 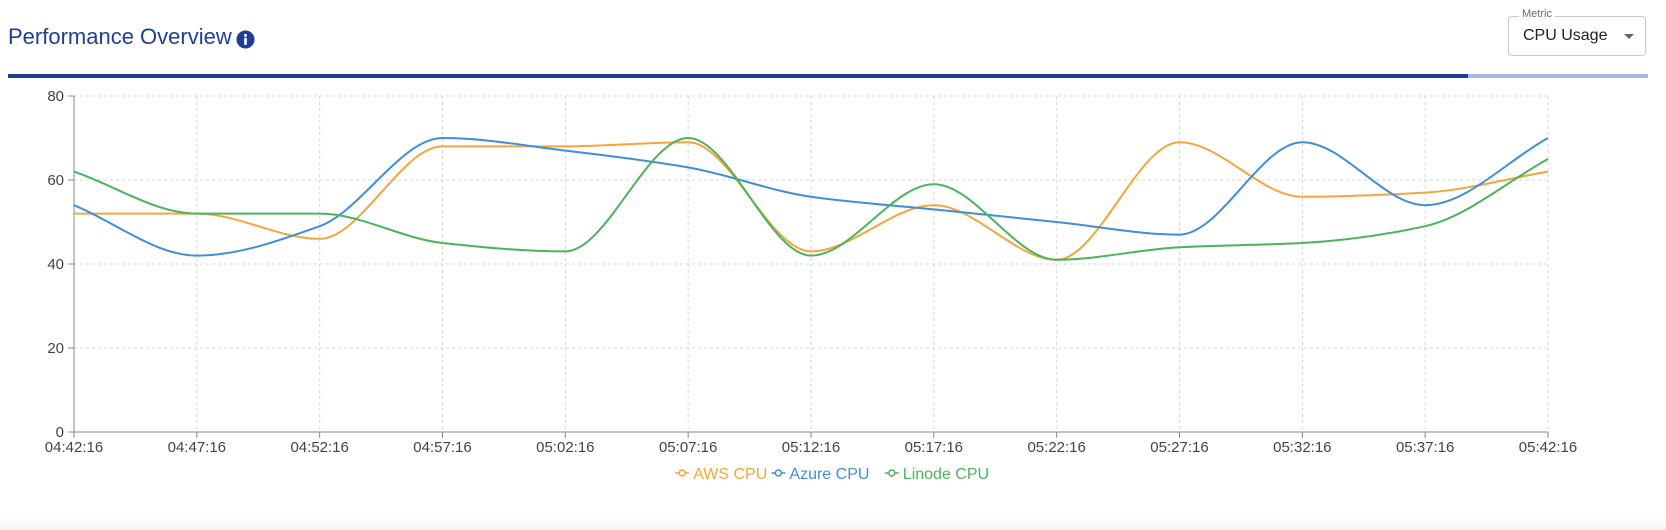 What do you see at coordinates (319, 447) in the screenshot?
I see `x-tick-label: 04:52:16` at bounding box center [319, 447].